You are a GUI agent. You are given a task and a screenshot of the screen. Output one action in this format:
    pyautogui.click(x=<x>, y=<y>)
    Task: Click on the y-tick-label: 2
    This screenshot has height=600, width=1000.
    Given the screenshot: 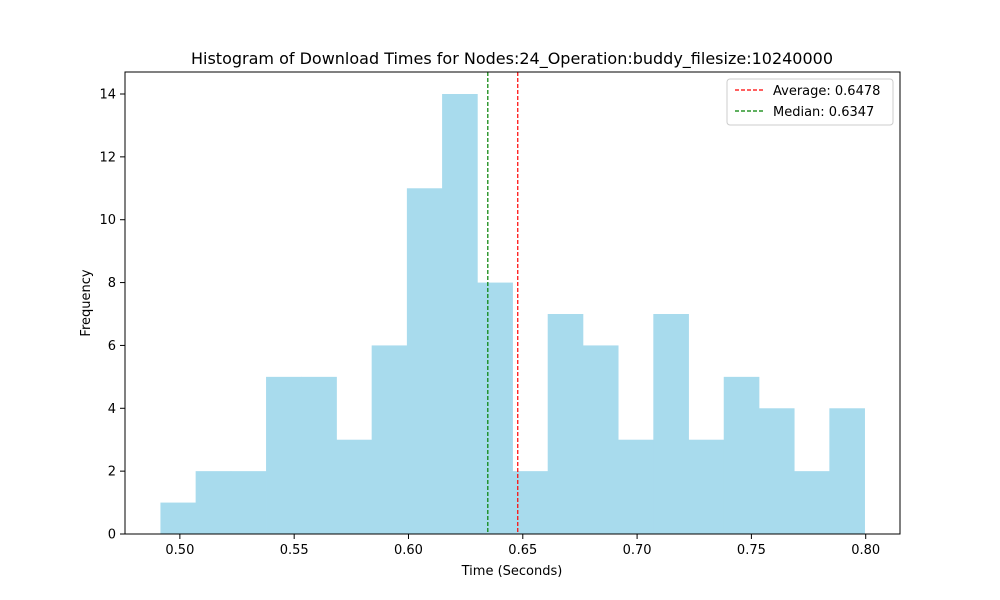 What is the action you would take?
    pyautogui.click(x=112, y=472)
    